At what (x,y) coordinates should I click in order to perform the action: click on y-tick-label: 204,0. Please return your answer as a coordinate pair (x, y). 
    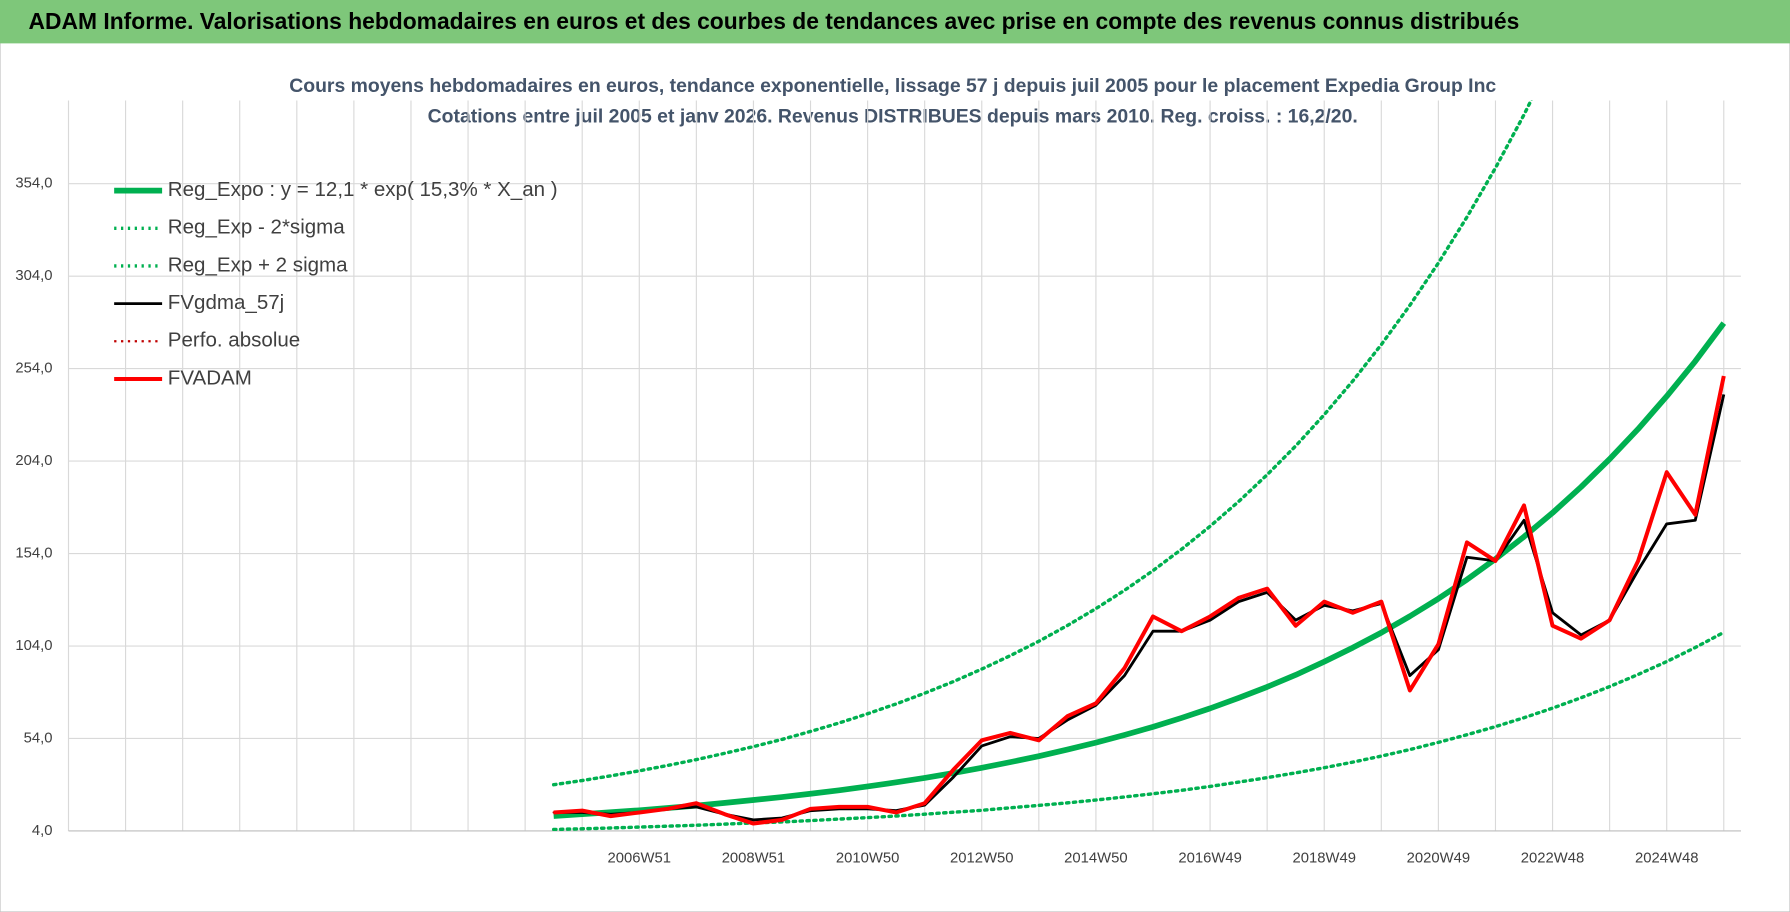
    Looking at the image, I should click on (33, 461).